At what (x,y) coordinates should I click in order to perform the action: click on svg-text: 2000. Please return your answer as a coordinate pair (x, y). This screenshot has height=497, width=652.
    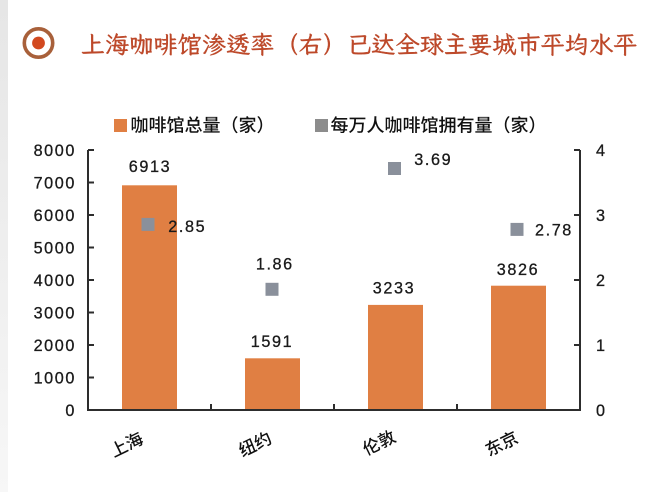
    Looking at the image, I should click on (55, 346).